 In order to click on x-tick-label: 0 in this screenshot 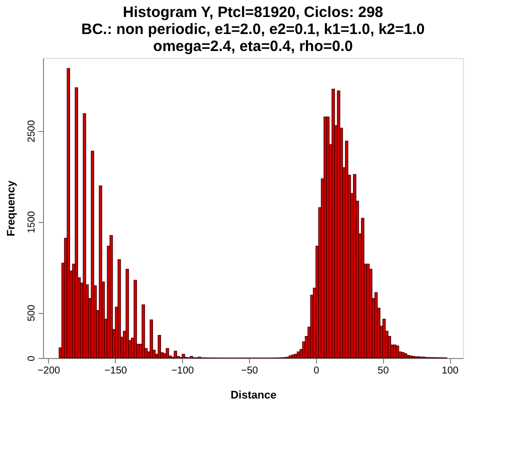, I will do `click(317, 371)`.